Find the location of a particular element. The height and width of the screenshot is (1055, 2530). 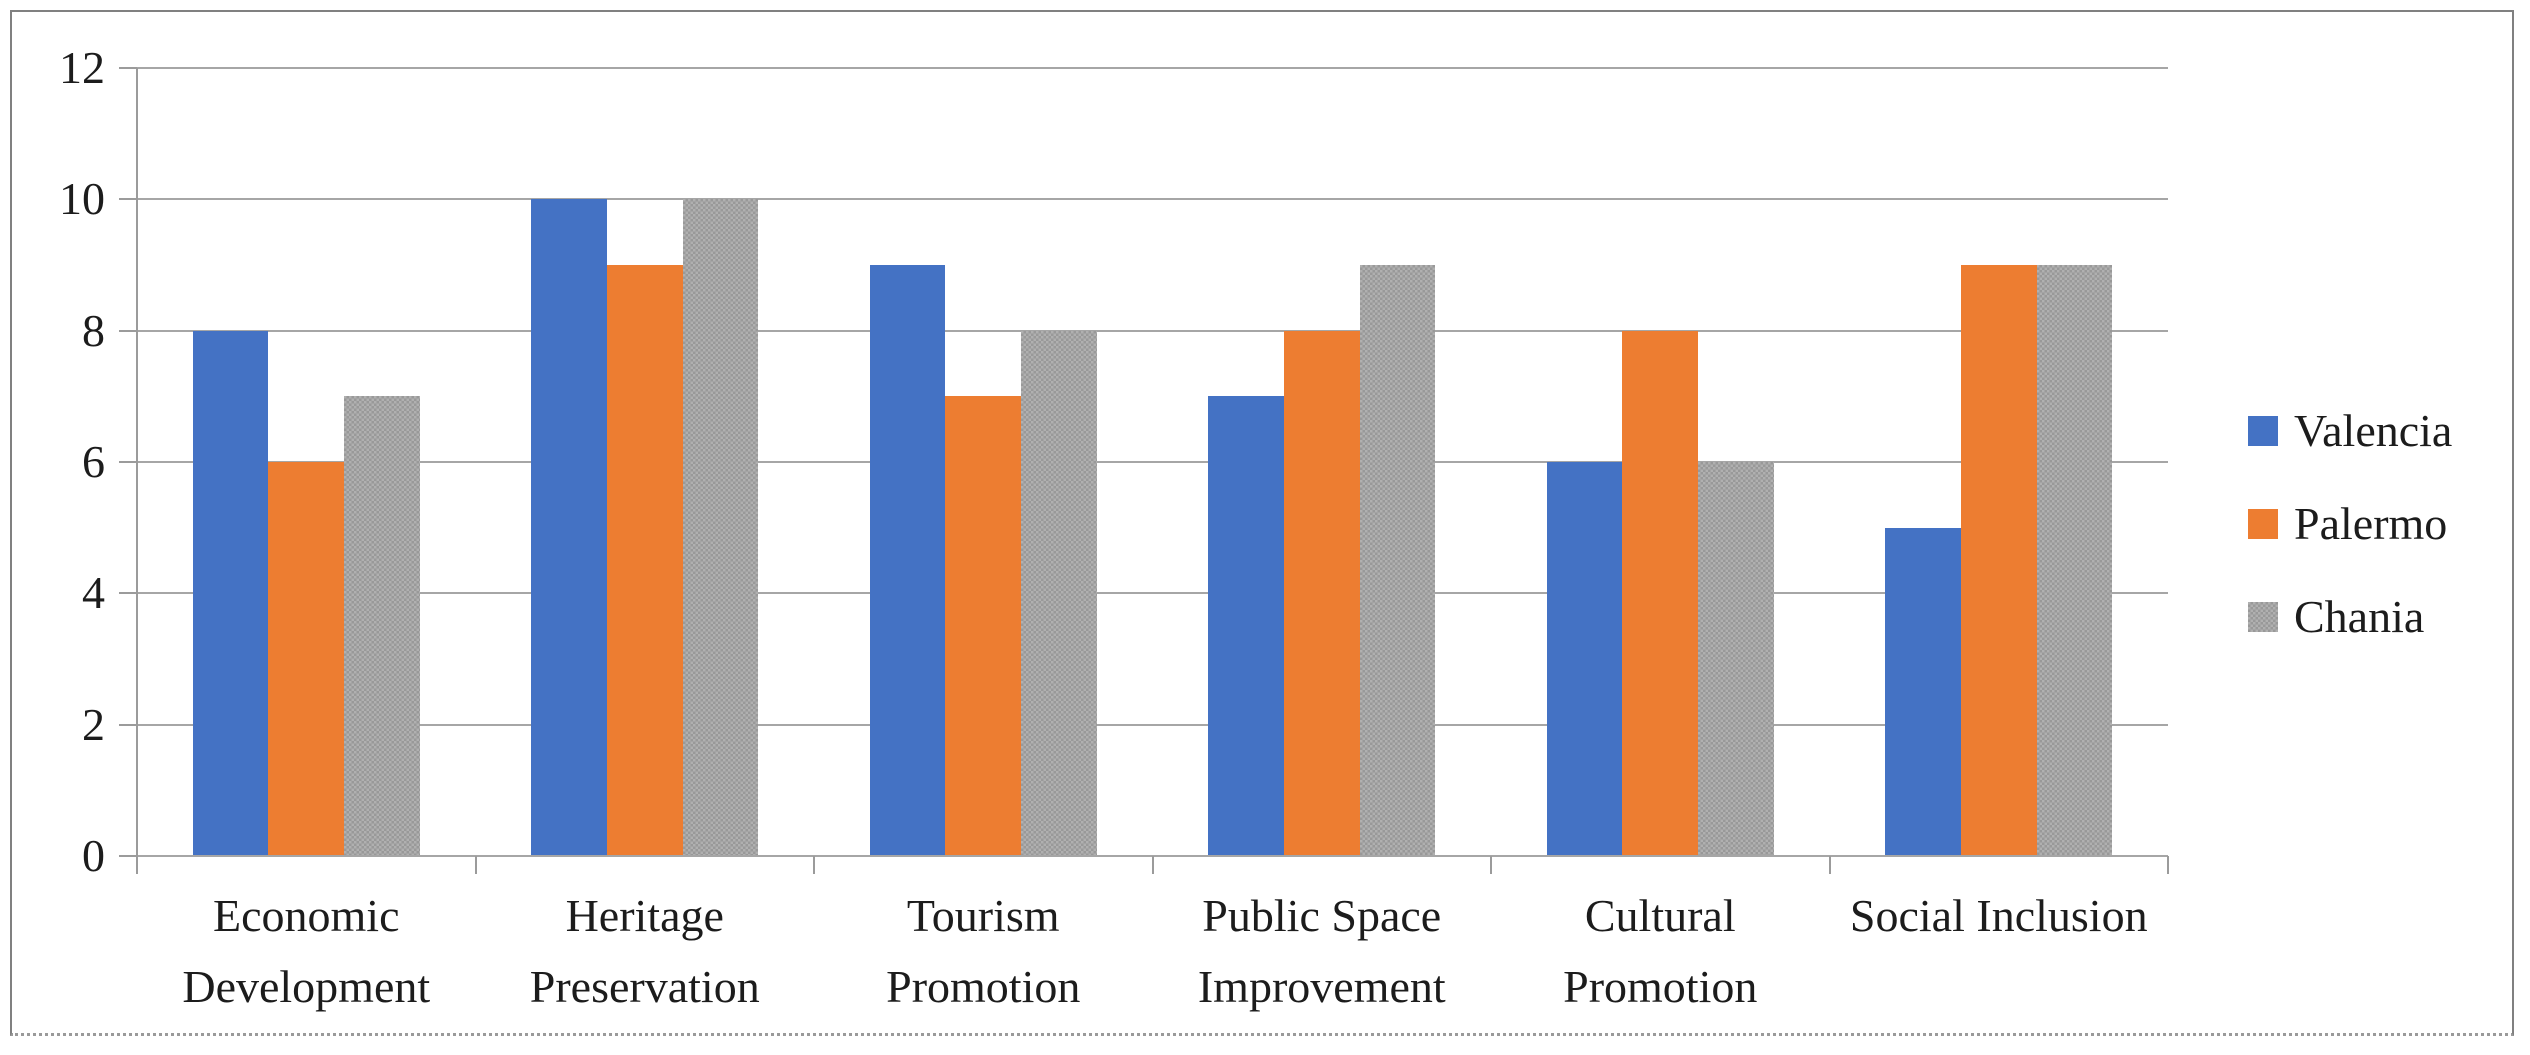

category-label: Cultural Promotion is located at coordinates (1660, 951).